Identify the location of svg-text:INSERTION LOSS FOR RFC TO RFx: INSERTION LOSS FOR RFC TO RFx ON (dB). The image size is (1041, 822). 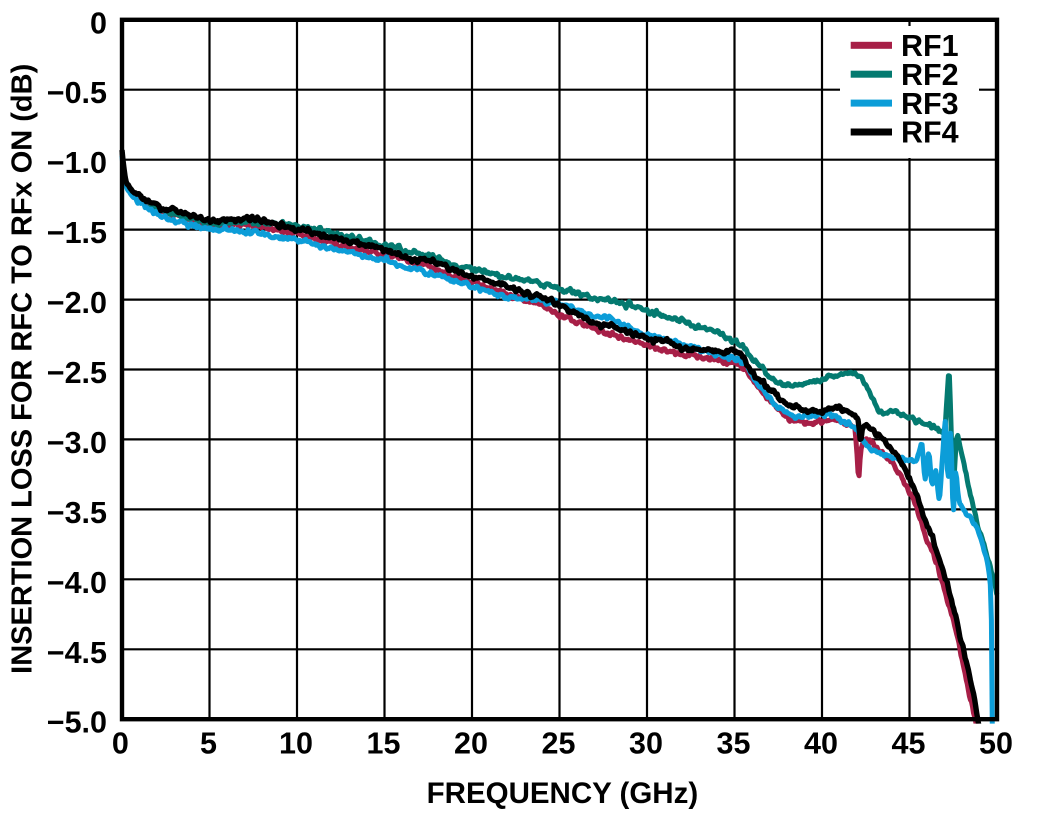
(23, 369).